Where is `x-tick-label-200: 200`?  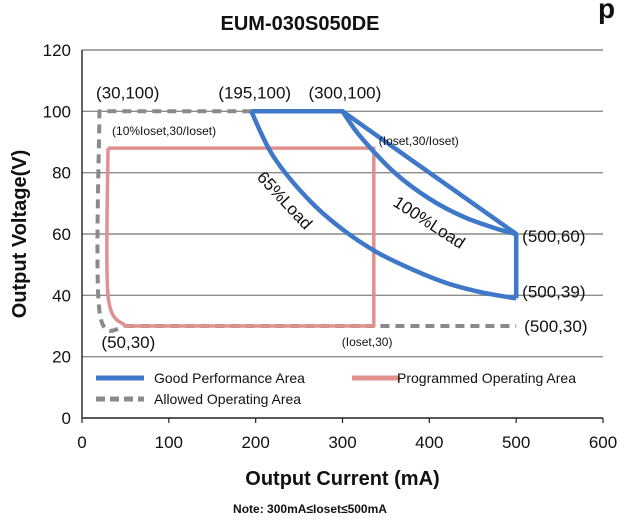
x-tick-label-200: 200 is located at coordinates (255, 442).